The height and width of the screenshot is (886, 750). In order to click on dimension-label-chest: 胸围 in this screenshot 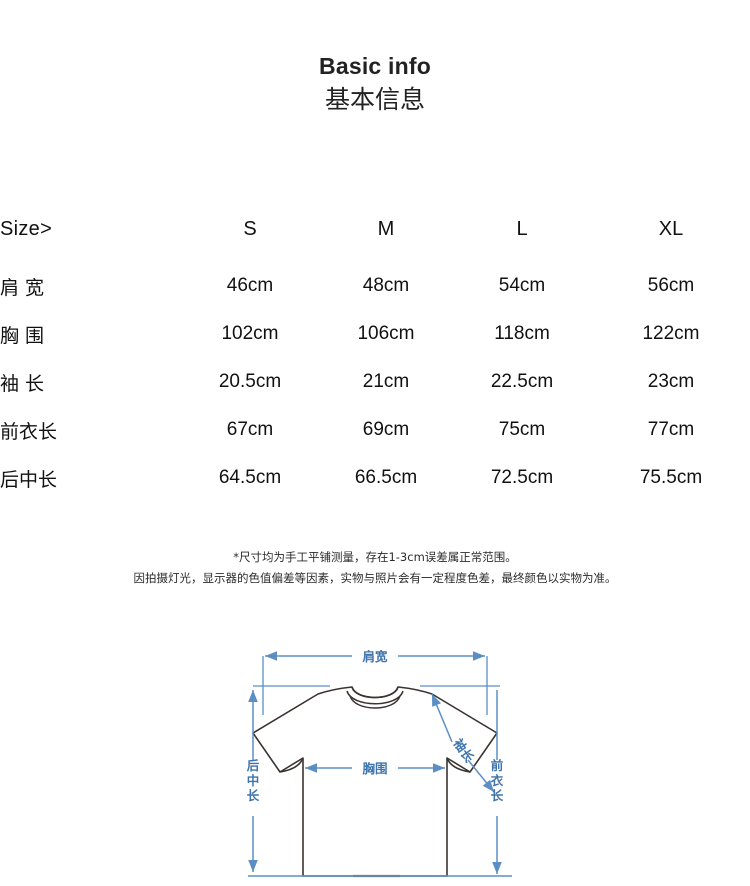, I will do `click(374, 768)`.